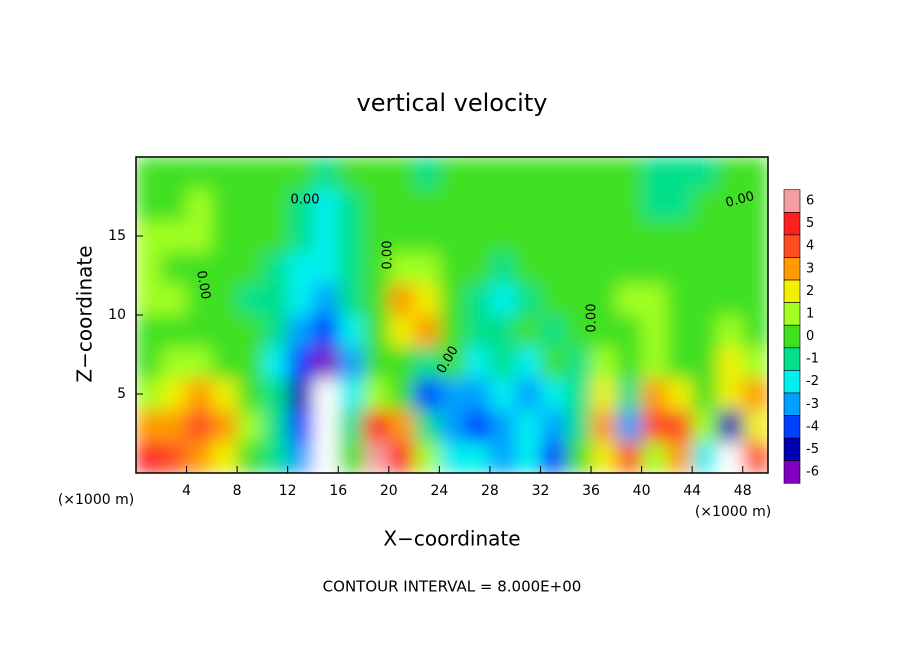 The image size is (904, 658). Describe the element at coordinates (305, 200) in the screenshot. I see `contour-label: 0.00` at that location.